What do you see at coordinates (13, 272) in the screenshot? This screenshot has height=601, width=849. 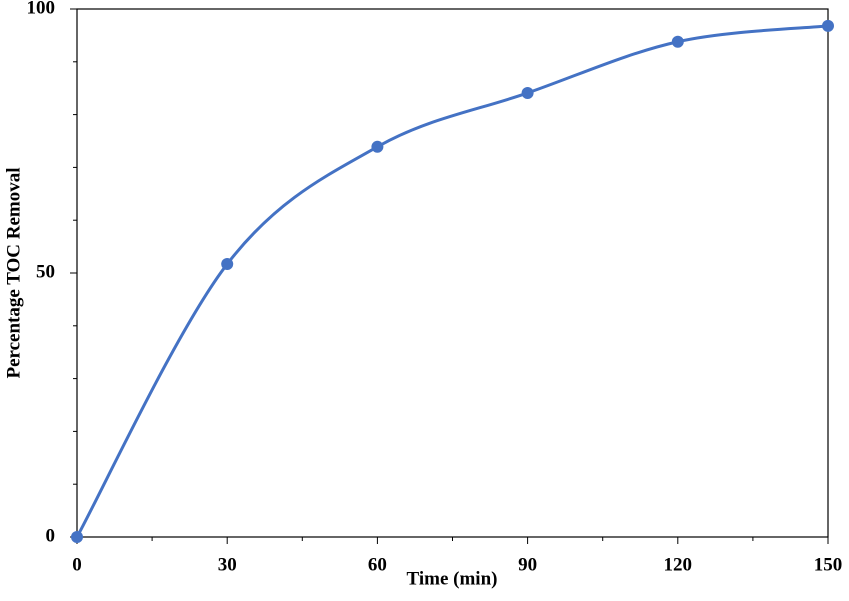 I see `y-axis-label: Percentage TOC Removal` at bounding box center [13, 272].